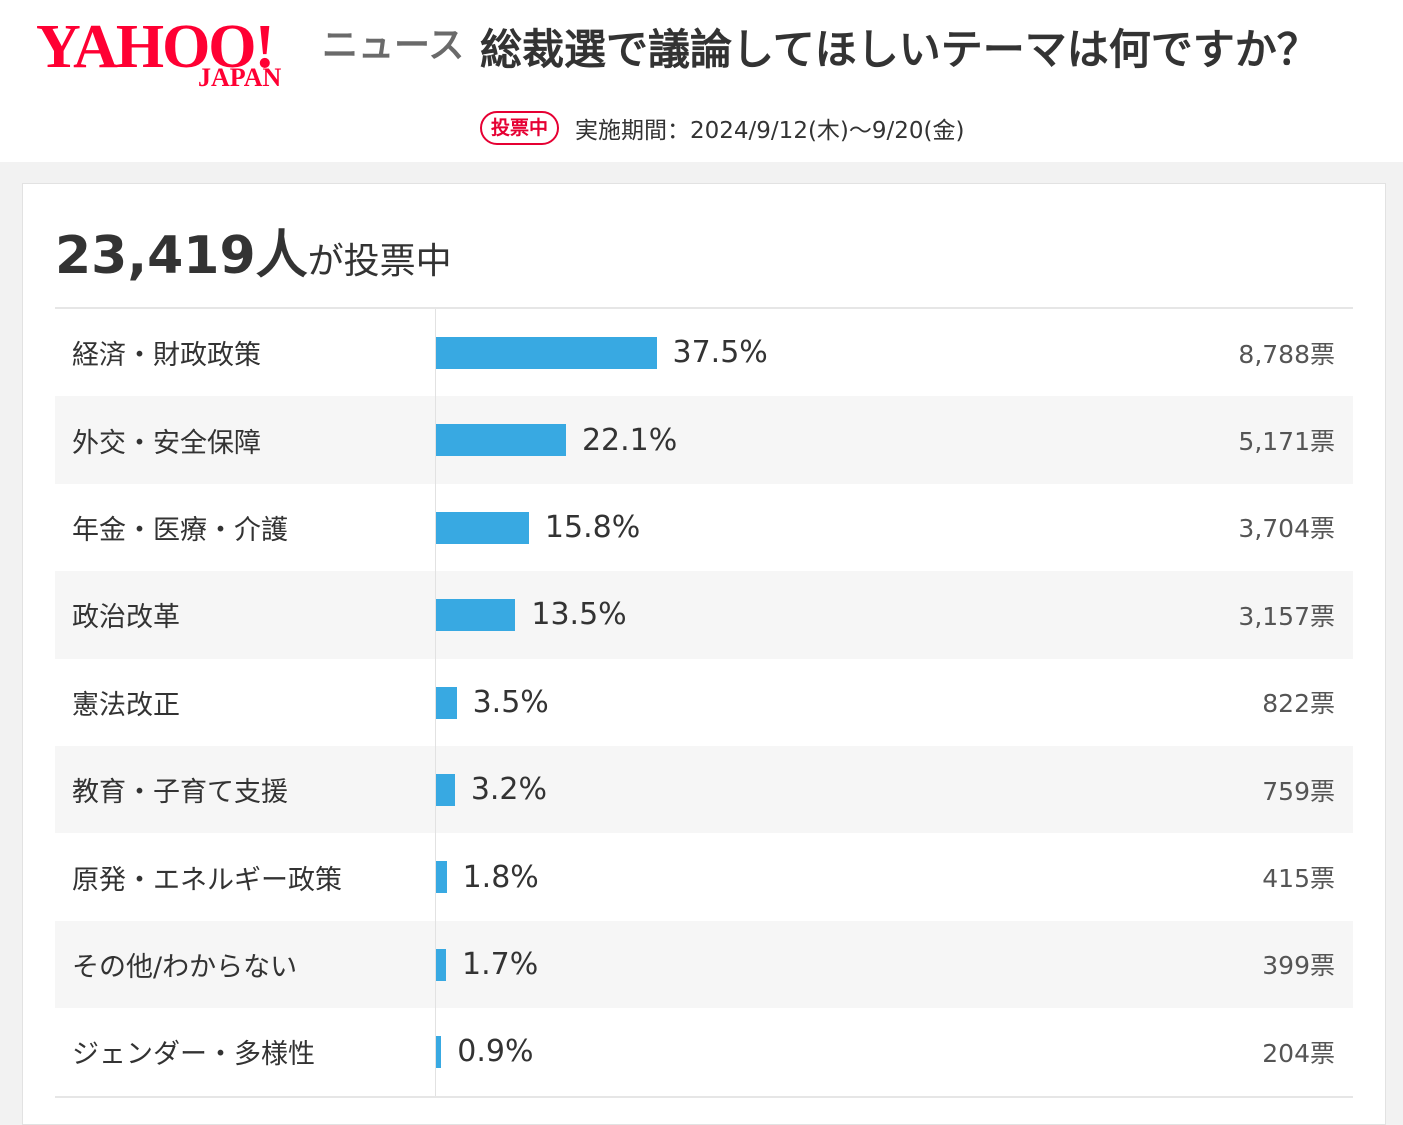  Describe the element at coordinates (1298, 879) in the screenshot. I see `vote-count: 415票` at that location.